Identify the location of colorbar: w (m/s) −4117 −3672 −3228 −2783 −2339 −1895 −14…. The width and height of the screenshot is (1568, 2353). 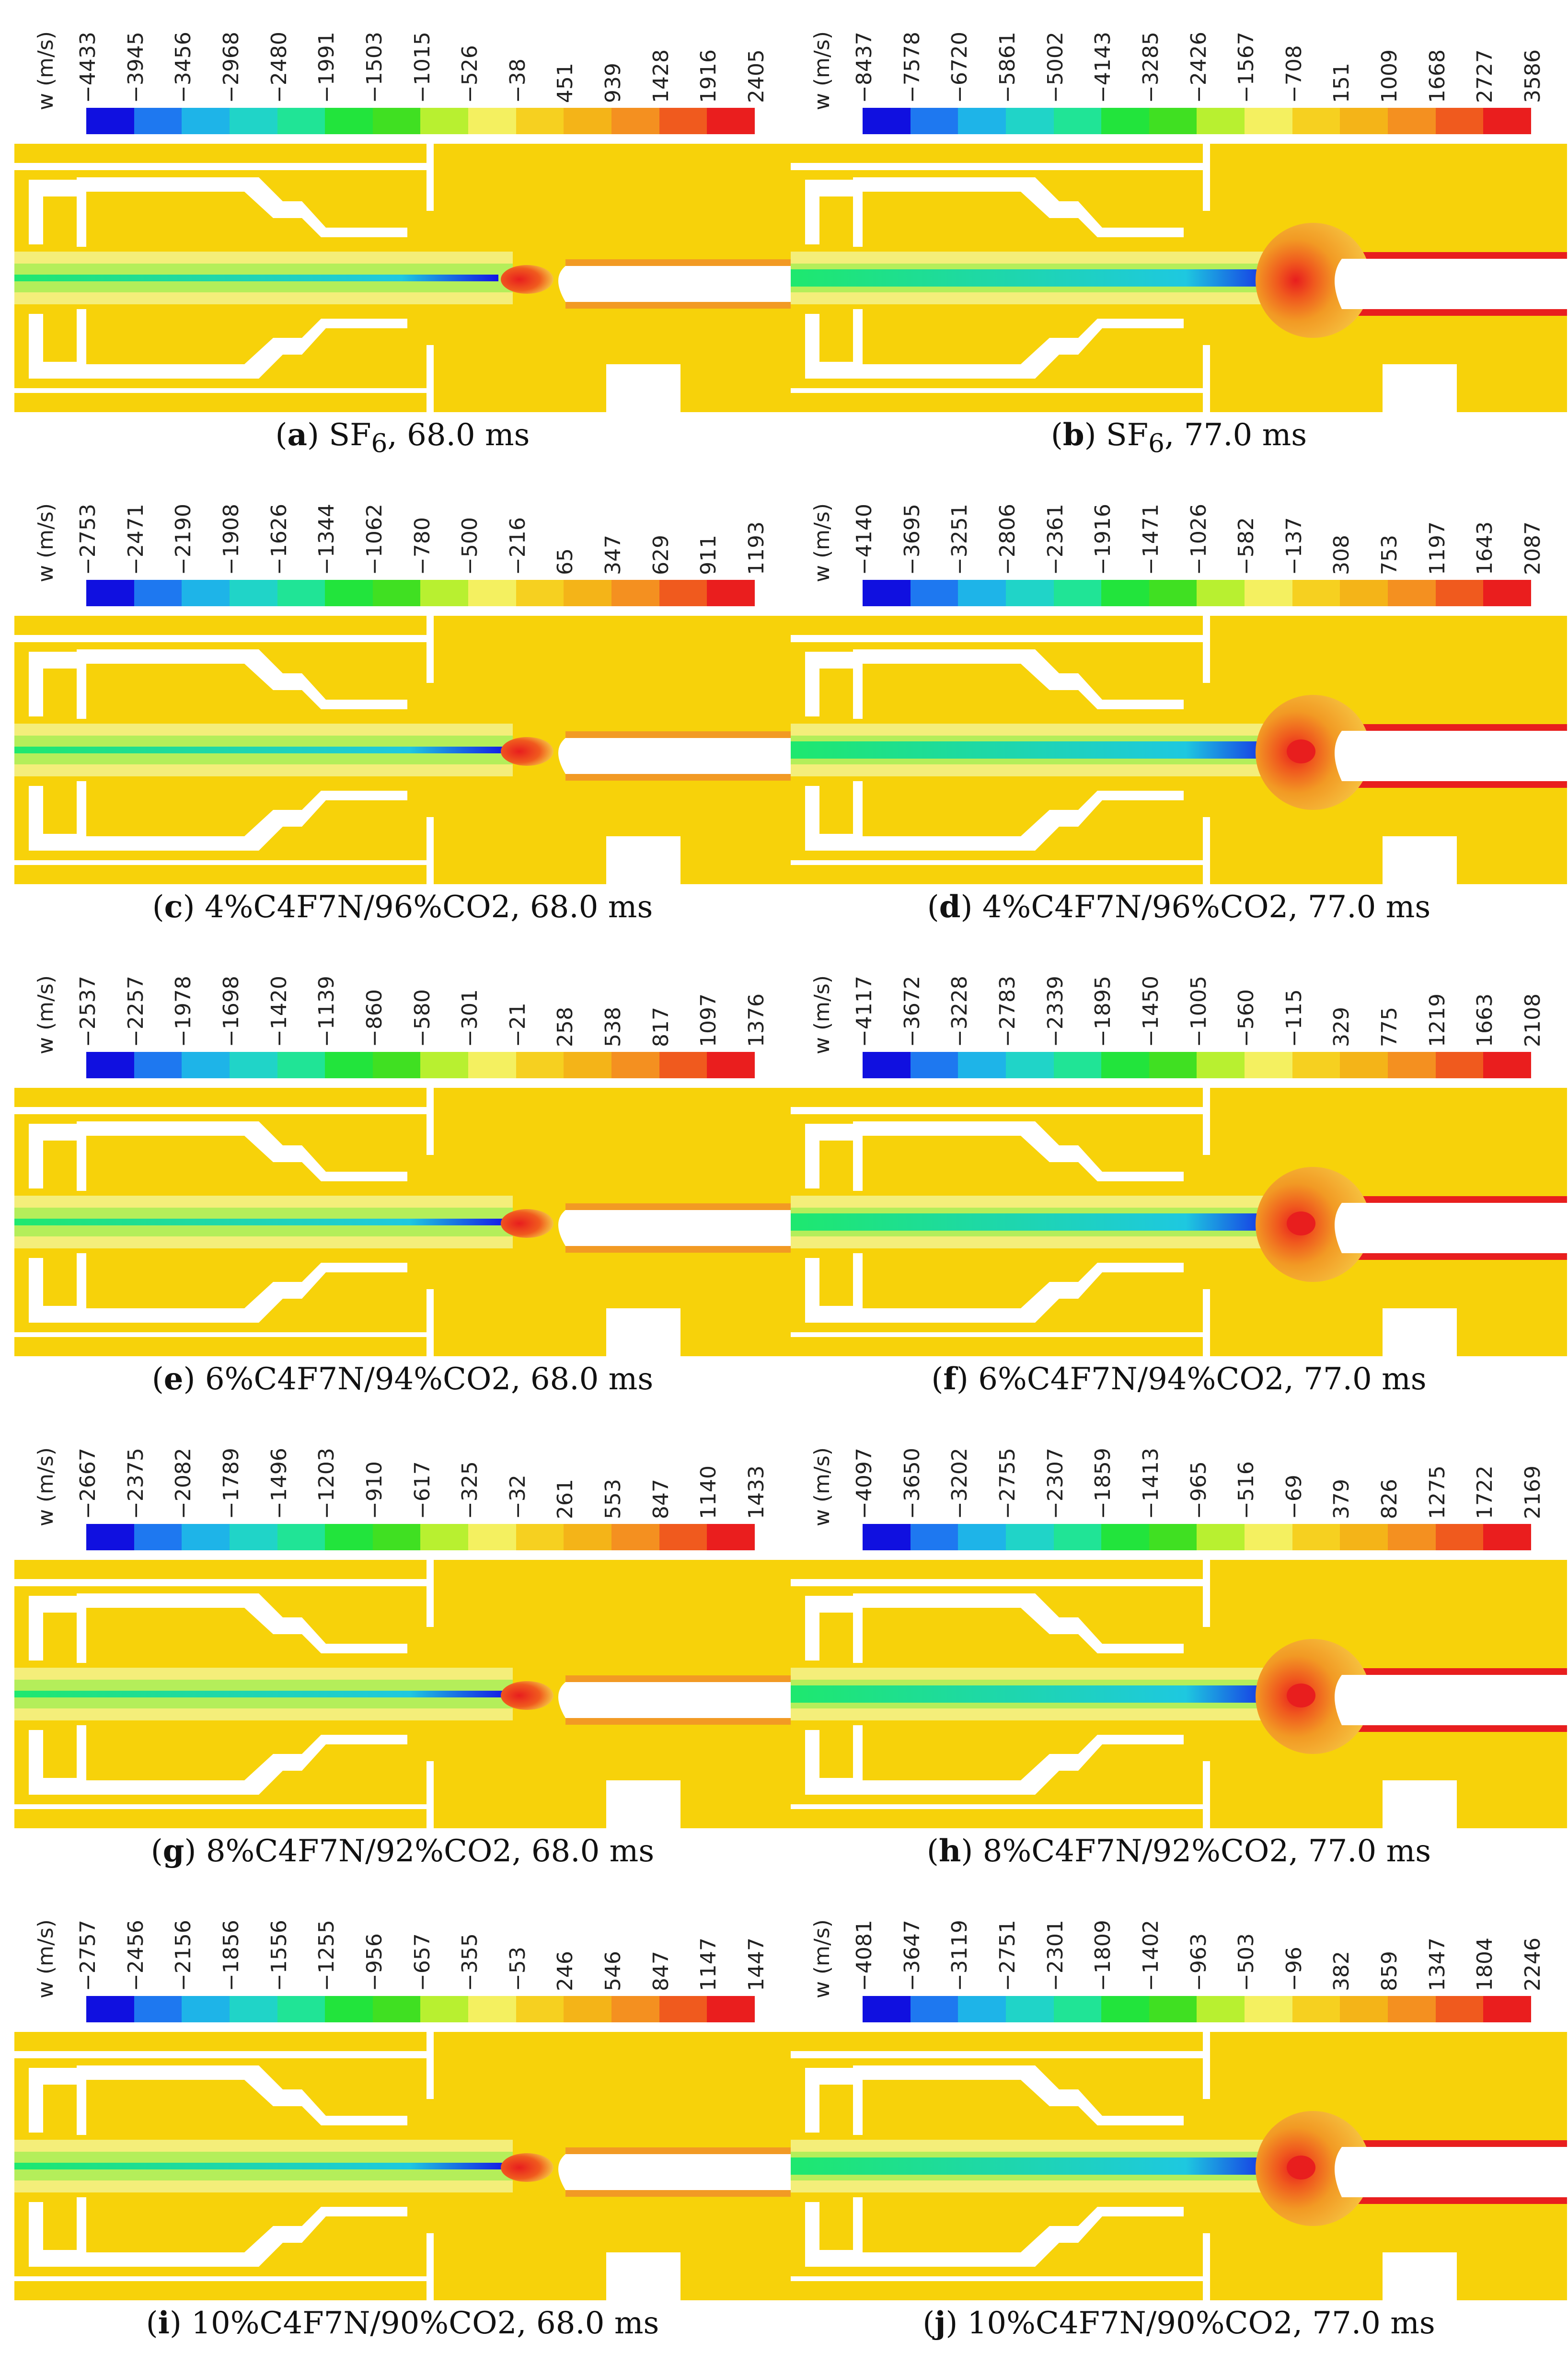
(1179, 1013).